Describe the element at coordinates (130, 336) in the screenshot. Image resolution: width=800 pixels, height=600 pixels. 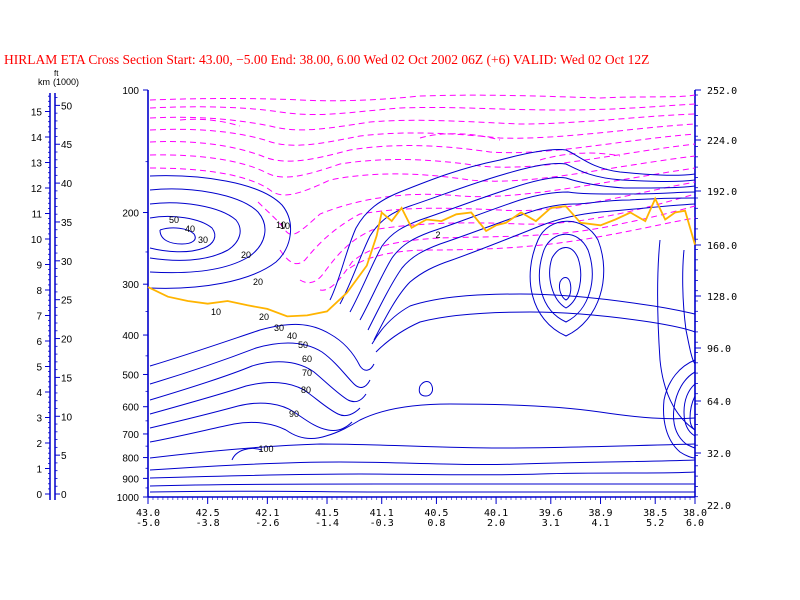
I see `pressure-tick-label: 400` at that location.